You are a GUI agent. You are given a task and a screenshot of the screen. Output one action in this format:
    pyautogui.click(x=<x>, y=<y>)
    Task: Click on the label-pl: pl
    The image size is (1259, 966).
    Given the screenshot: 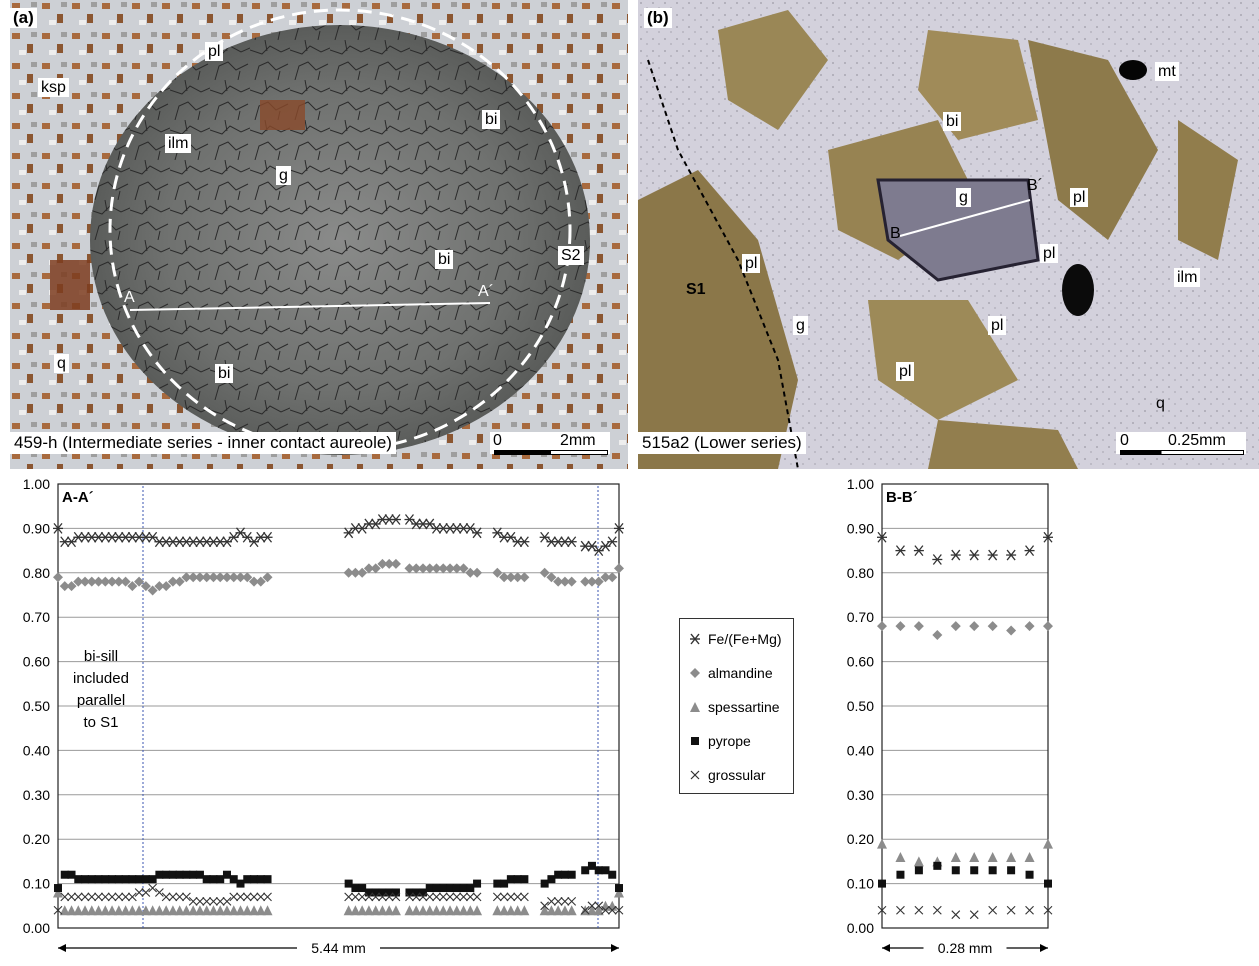 What is the action you would take?
    pyautogui.click(x=214, y=51)
    